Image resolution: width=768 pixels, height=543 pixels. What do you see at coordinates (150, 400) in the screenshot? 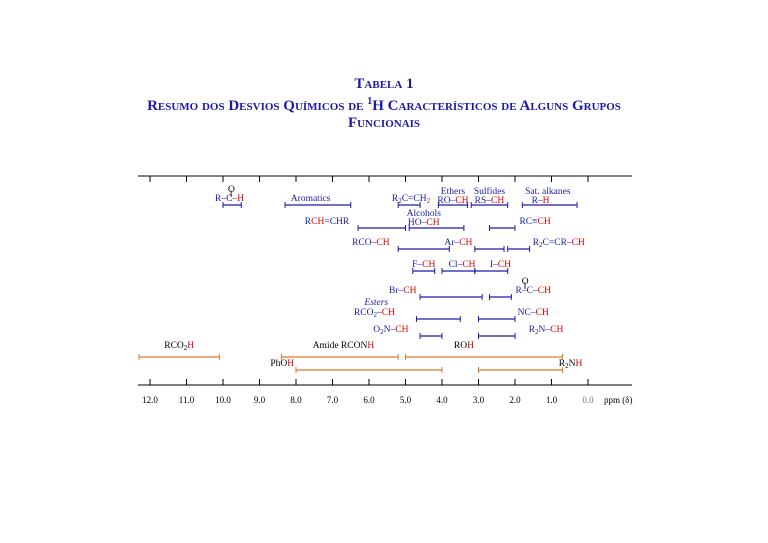
I see `tick-label: 12.0` at bounding box center [150, 400].